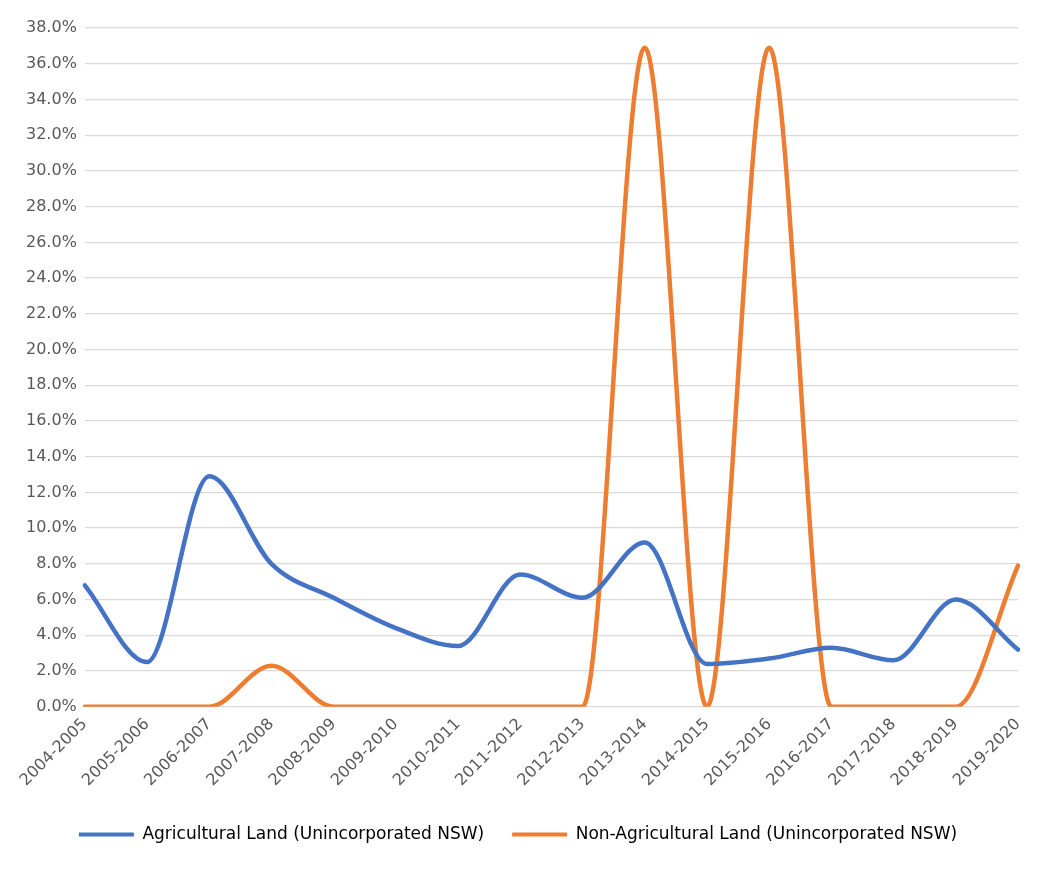 The image size is (1055, 870). I want to click on y-tick-label: 30.0%, so click(51, 170).